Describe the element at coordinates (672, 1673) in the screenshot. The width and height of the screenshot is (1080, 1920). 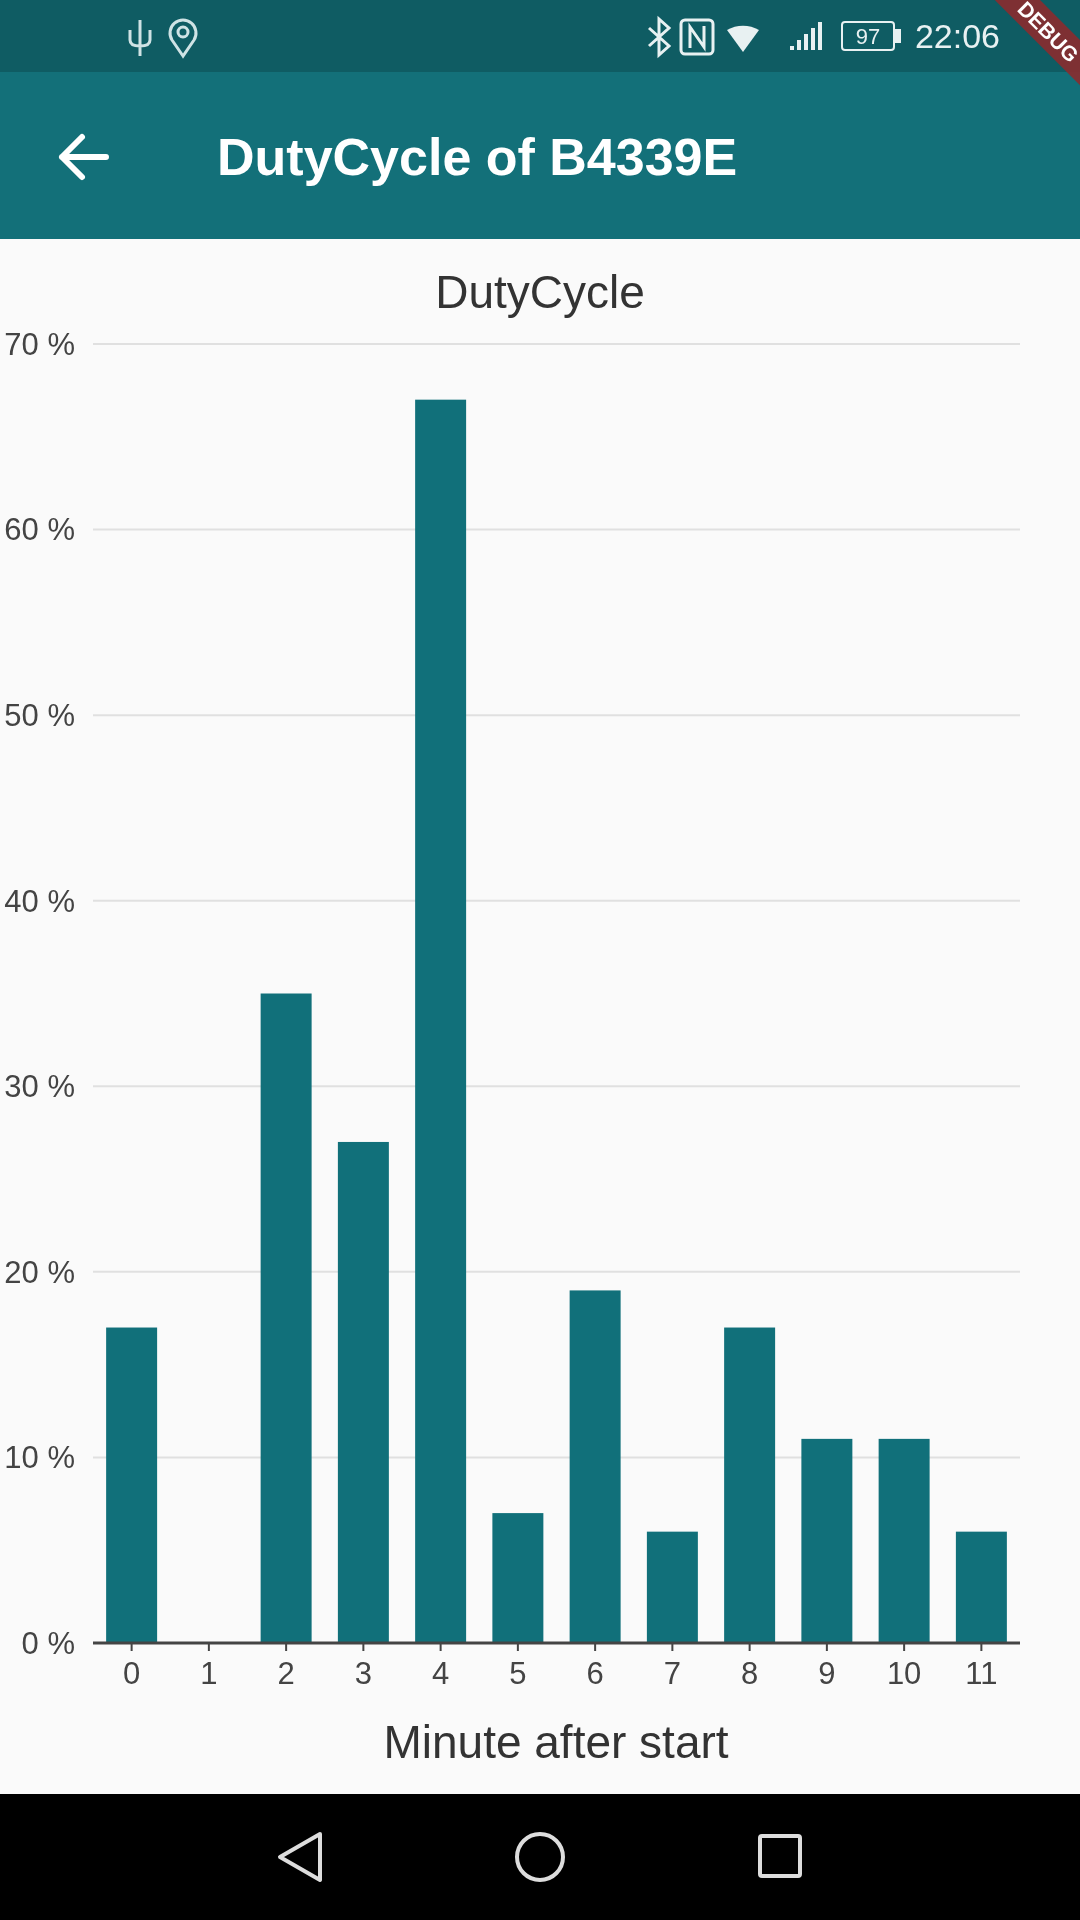
I see `x-tick-label: 7` at that location.